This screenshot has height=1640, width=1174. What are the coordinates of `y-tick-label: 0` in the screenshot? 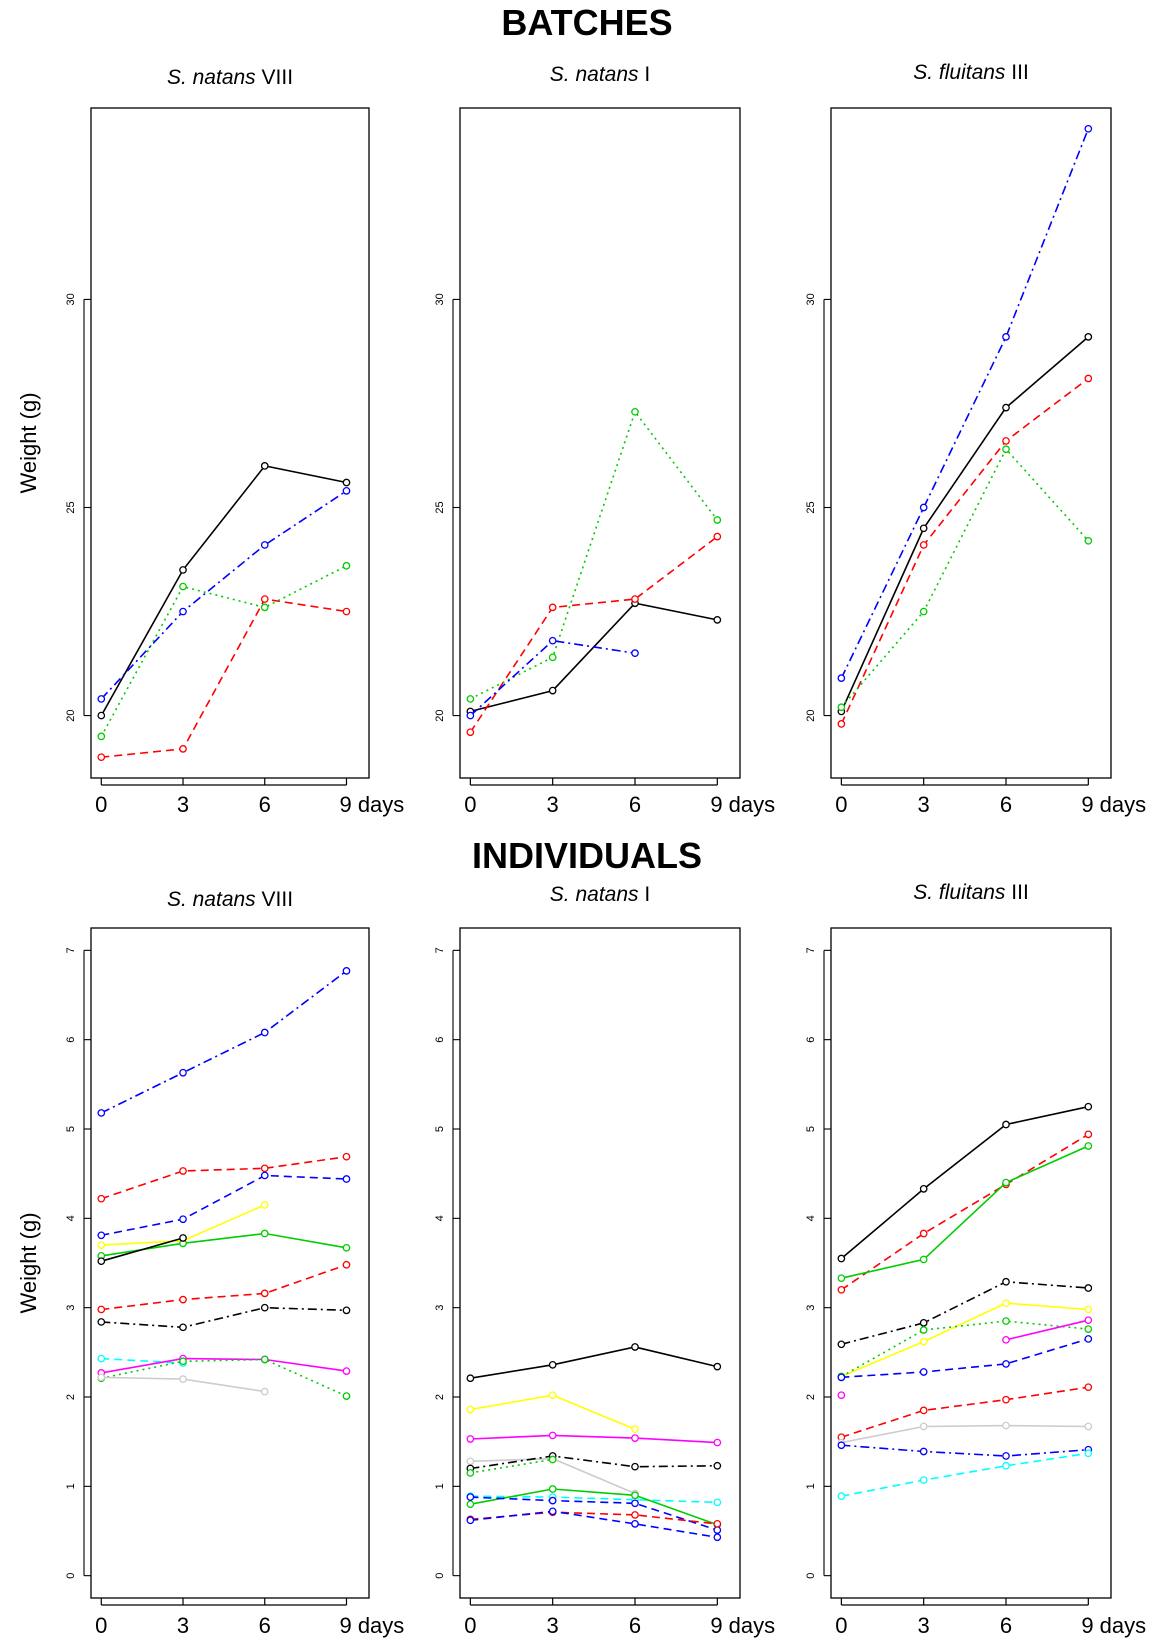 It's located at (71, 1576).